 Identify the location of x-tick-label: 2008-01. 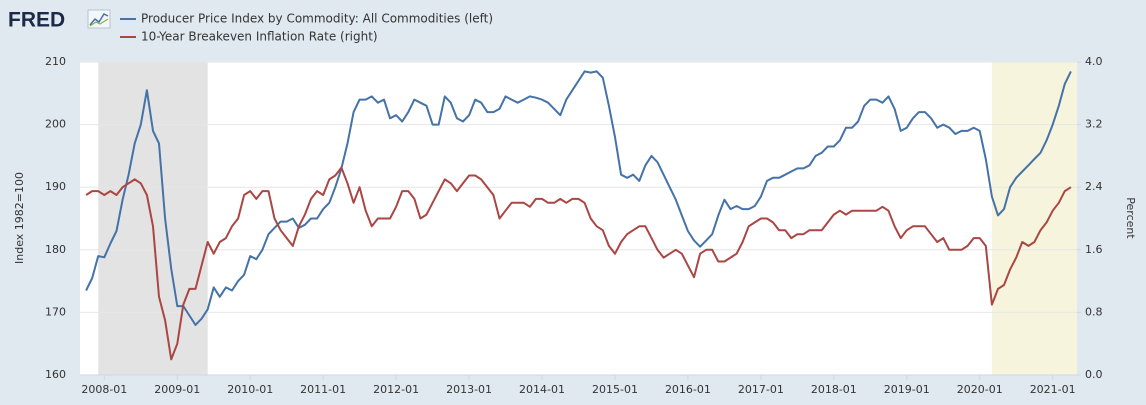
(104, 389).